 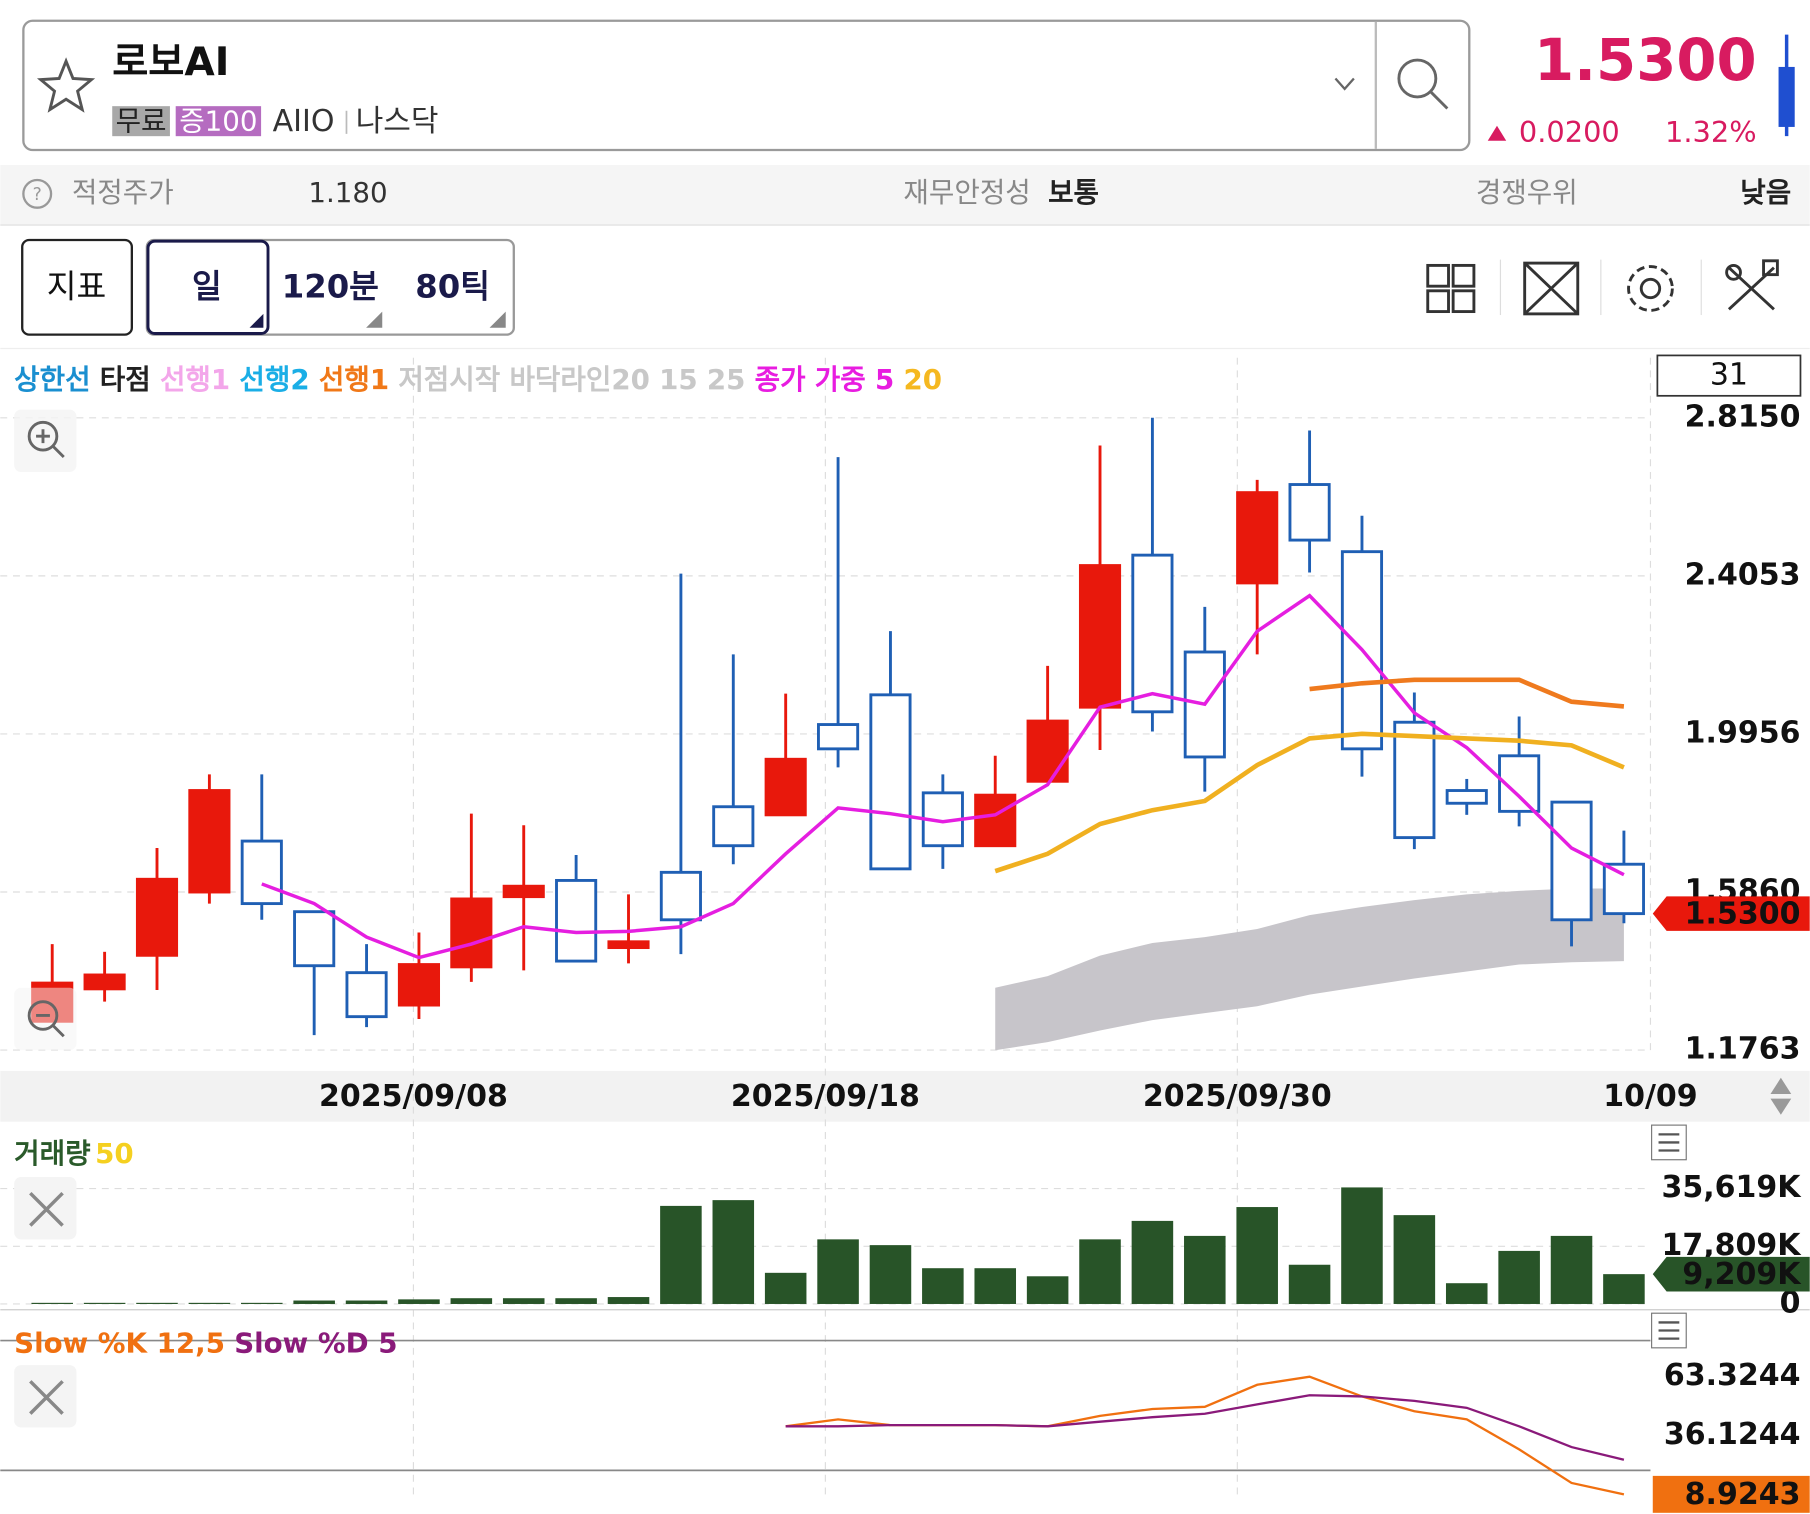 What do you see at coordinates (452, 286) in the screenshot?
I see `button-label: 80틱` at bounding box center [452, 286].